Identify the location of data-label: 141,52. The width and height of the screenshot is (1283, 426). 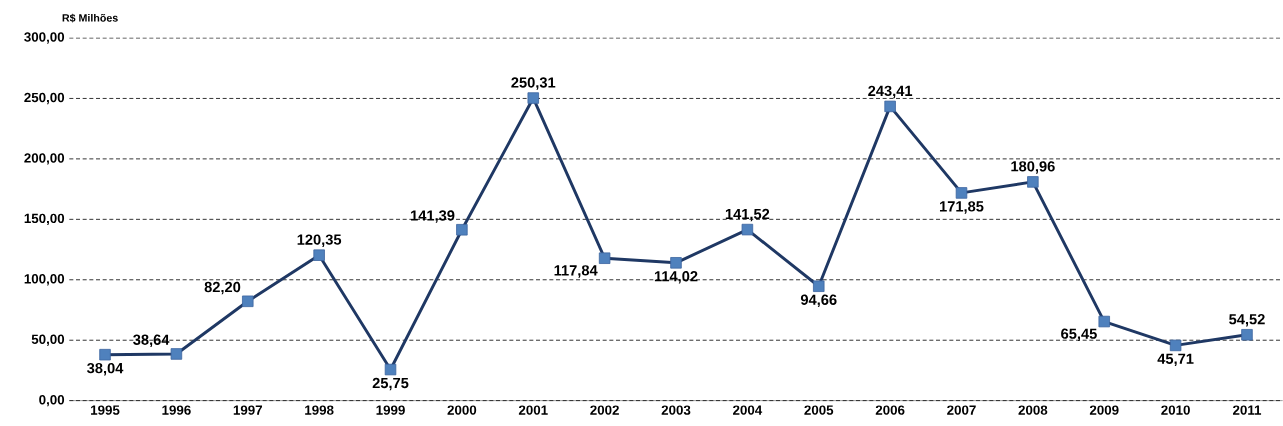
(747, 215).